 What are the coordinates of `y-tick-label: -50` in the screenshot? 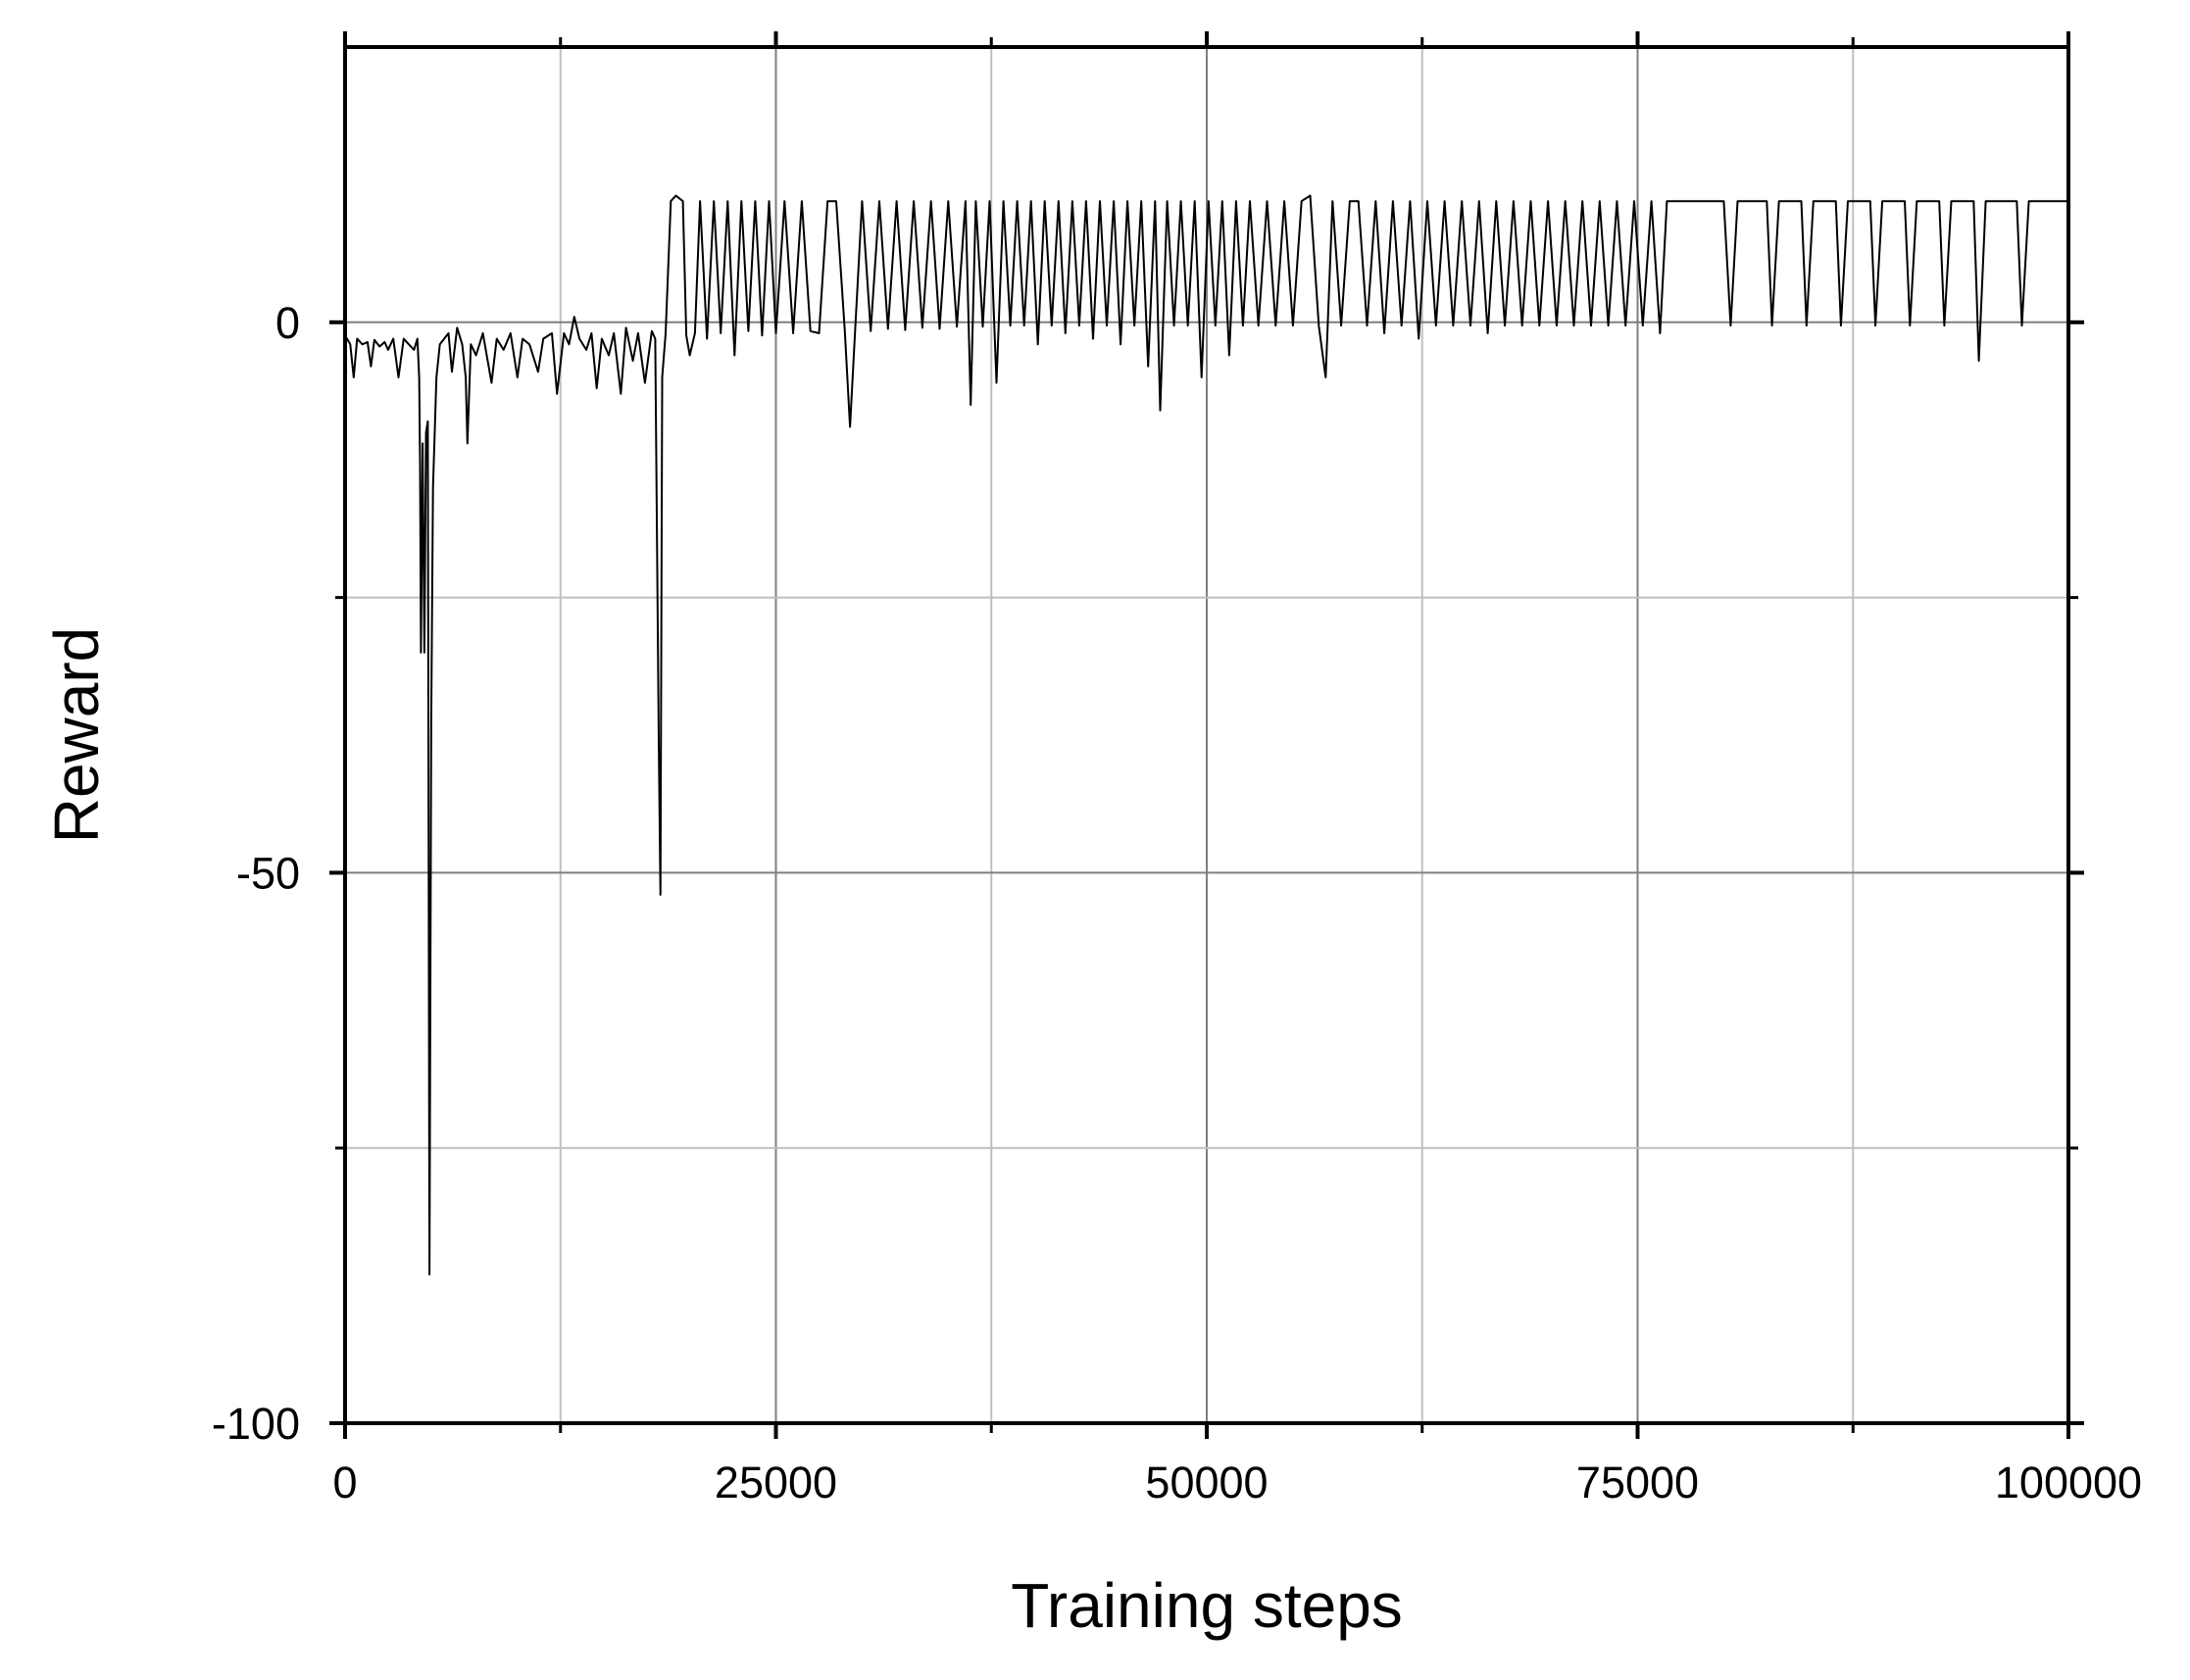 It's located at (268, 873).